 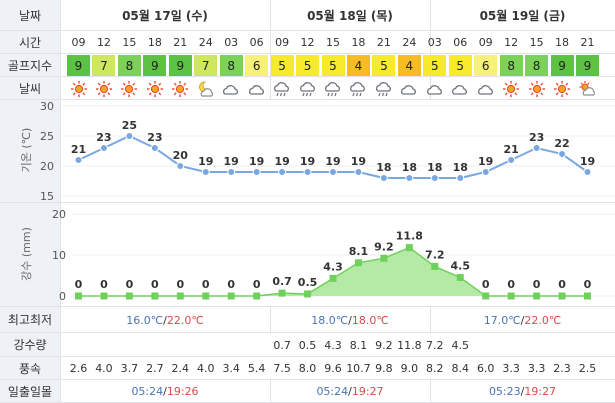 I want to click on hour-cell: 09, so click(x=282, y=42).